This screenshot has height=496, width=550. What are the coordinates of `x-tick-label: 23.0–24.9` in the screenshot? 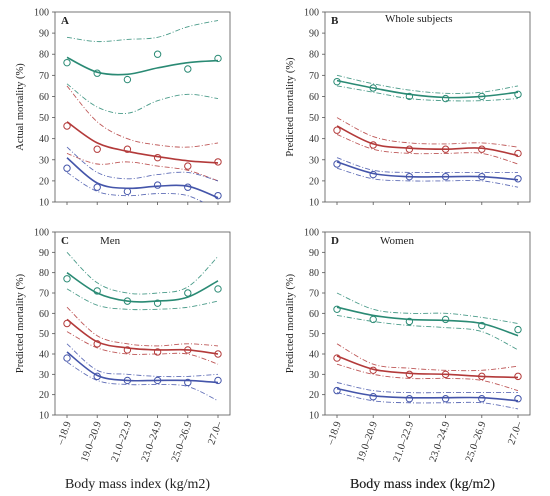 It's located at (440, 441).